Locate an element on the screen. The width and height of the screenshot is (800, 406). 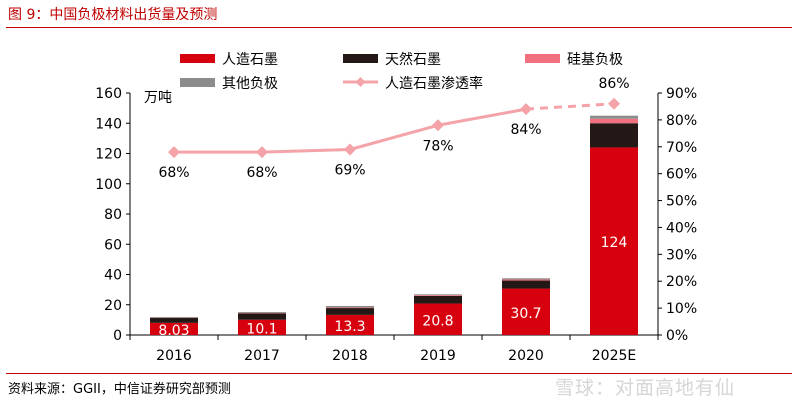
right-tick-label: 80% is located at coordinates (681, 121).